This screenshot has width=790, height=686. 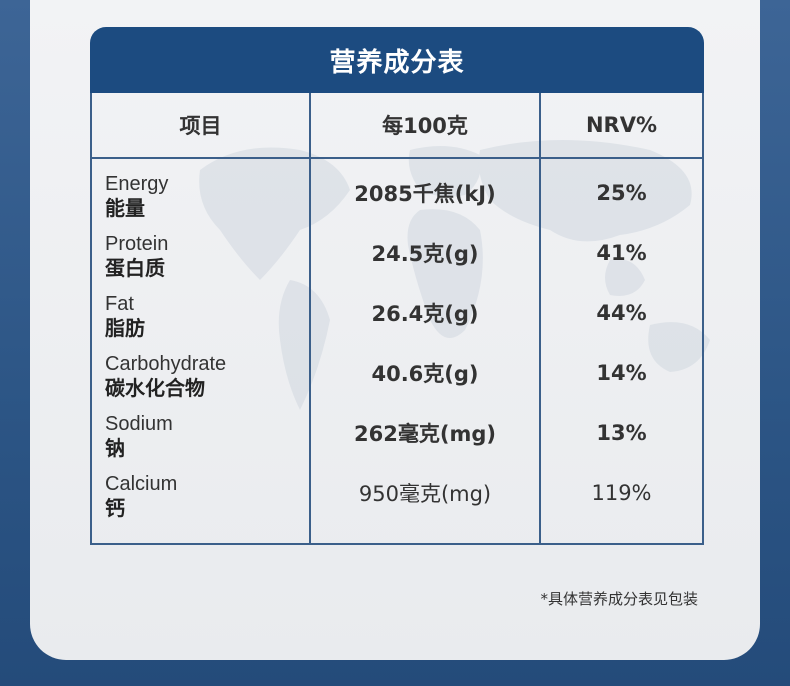 I want to click on nutrient-name-en: Fat, so click(x=119, y=304).